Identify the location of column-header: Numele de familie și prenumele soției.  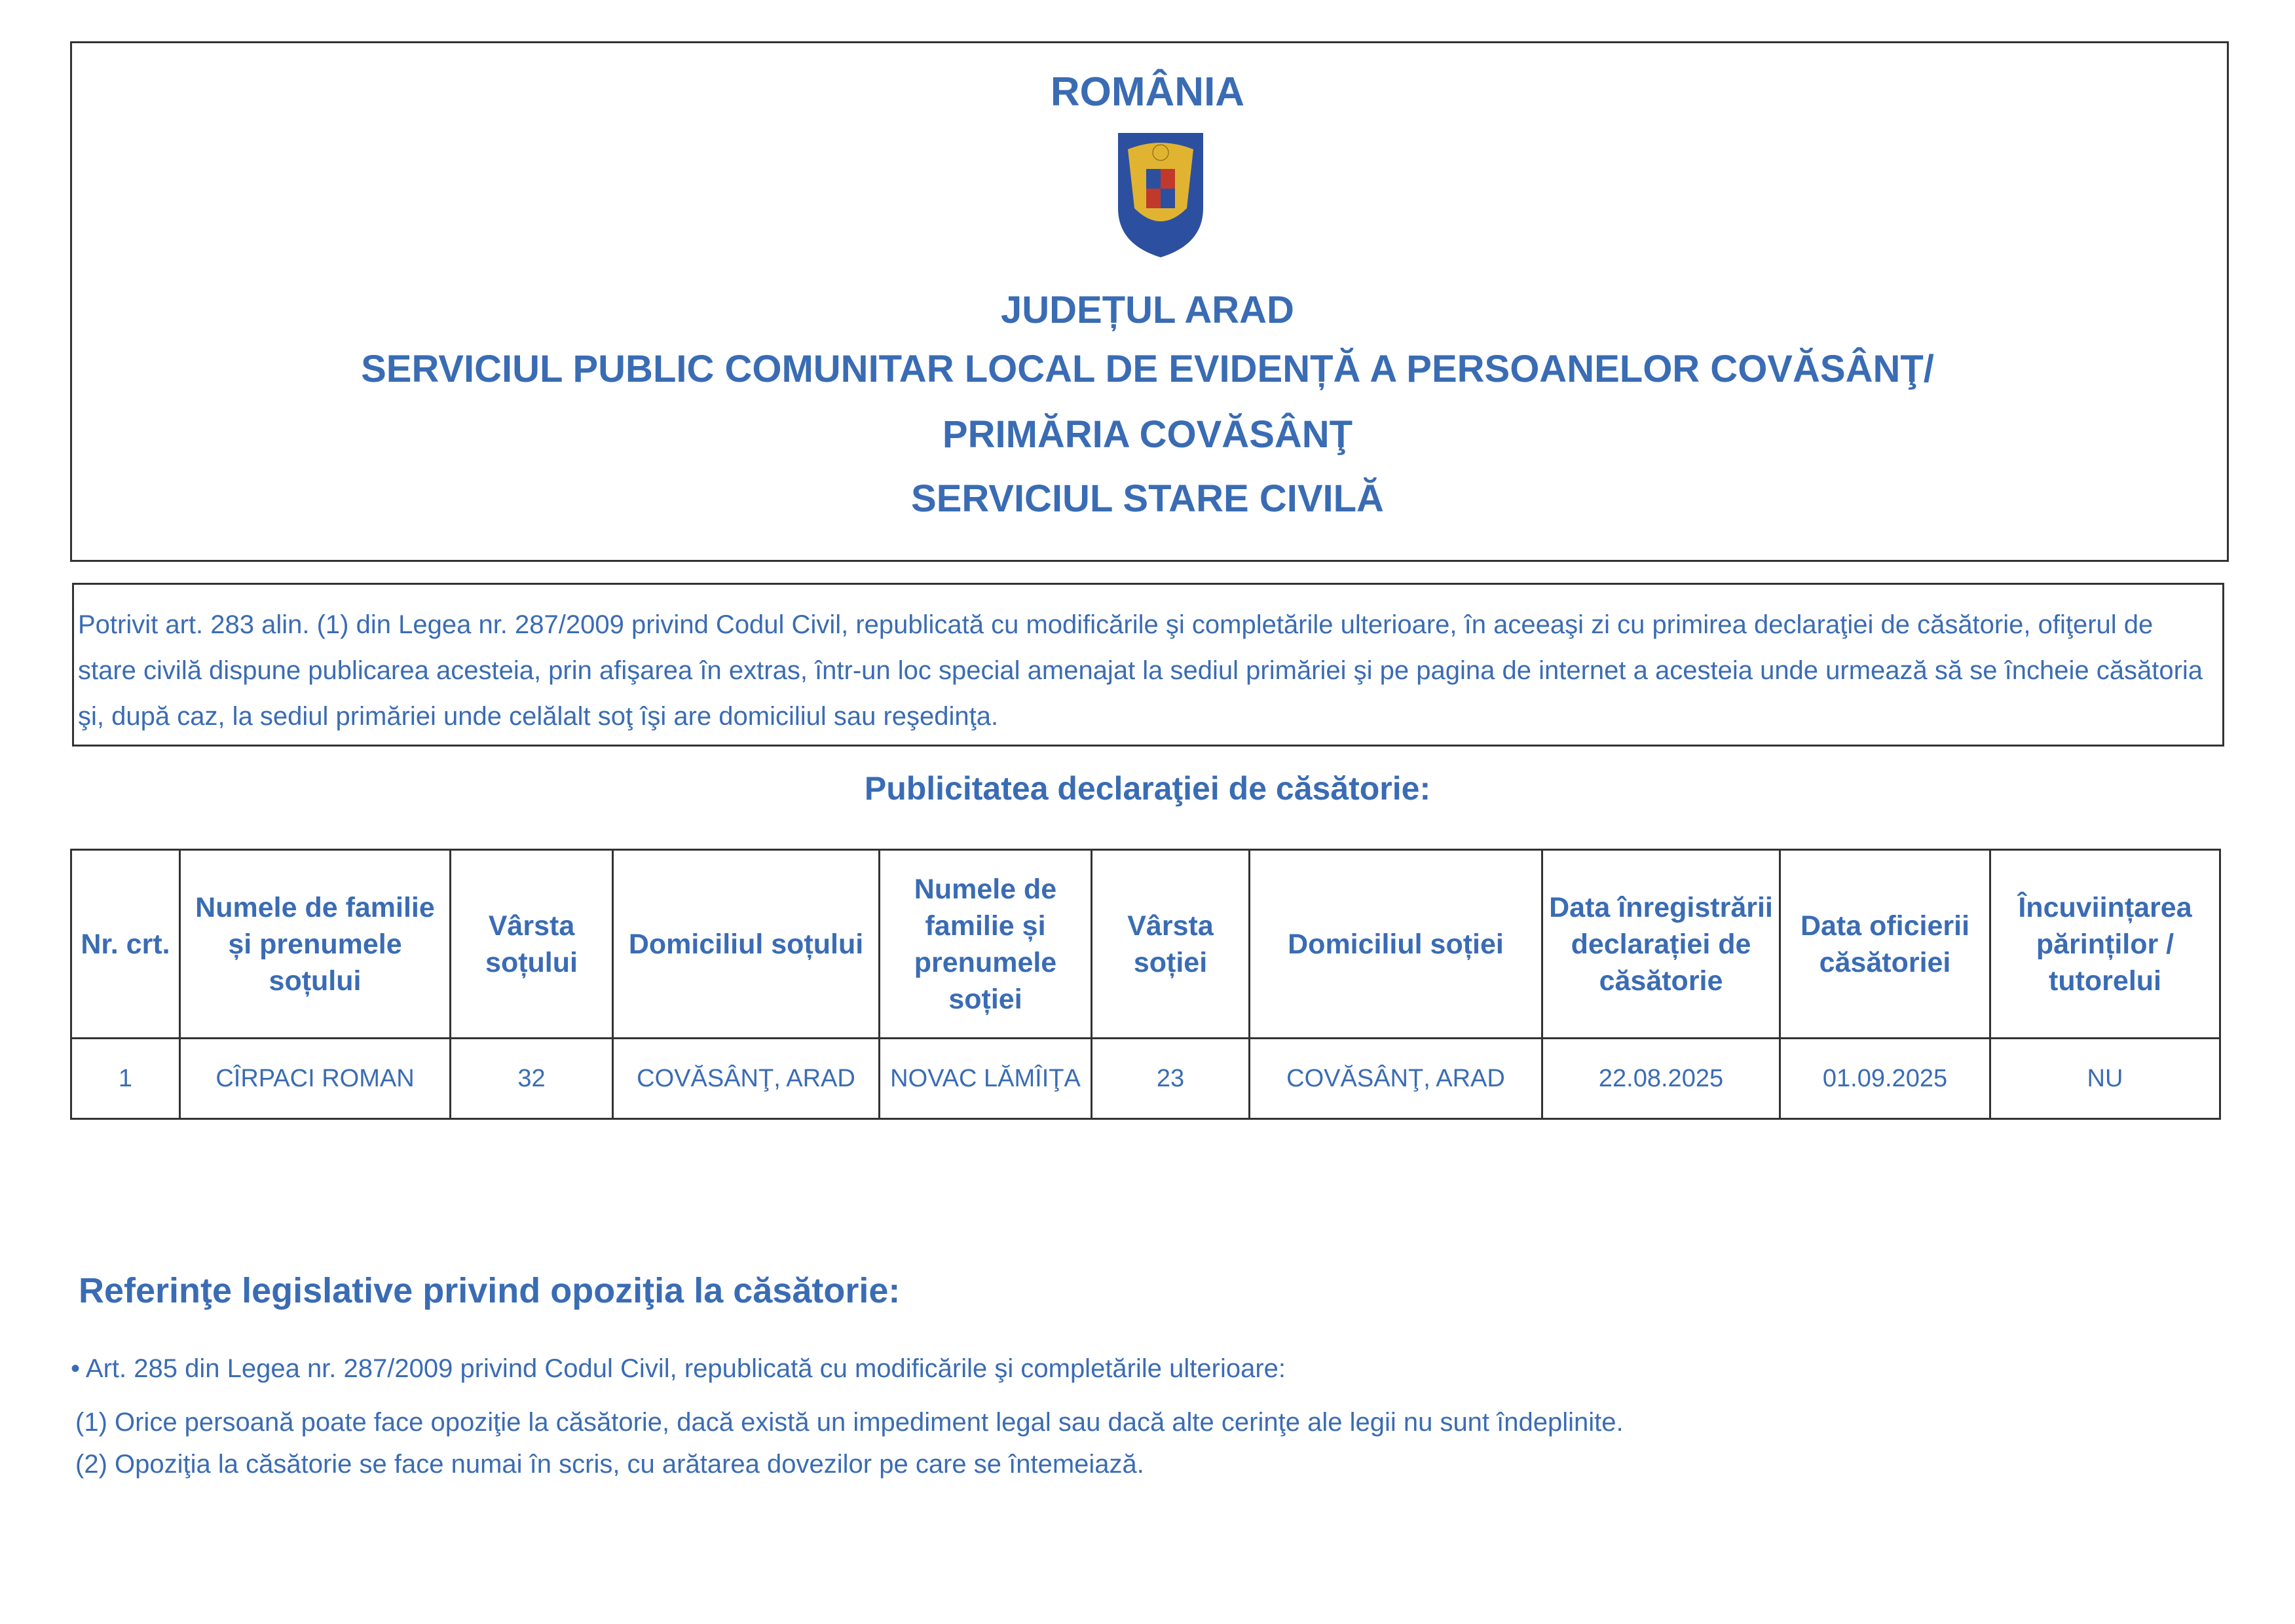
(985, 944).